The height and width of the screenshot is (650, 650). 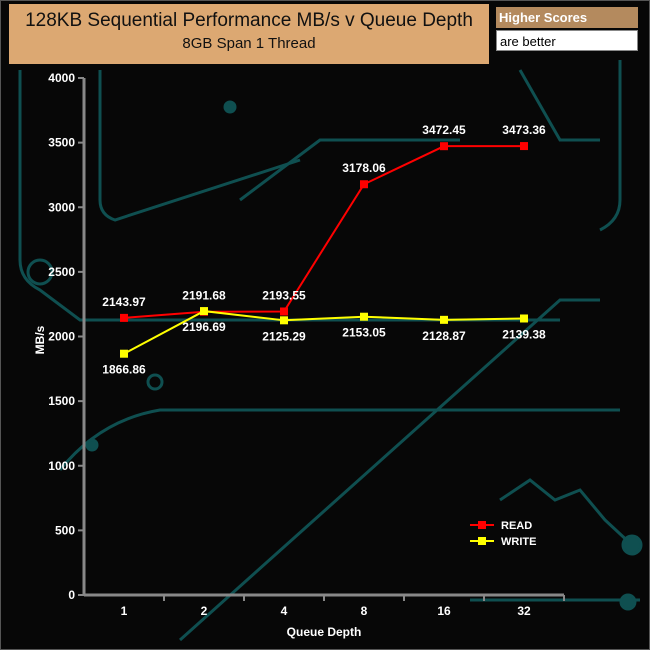 I want to click on legend-label-read: READ, so click(x=516, y=526).